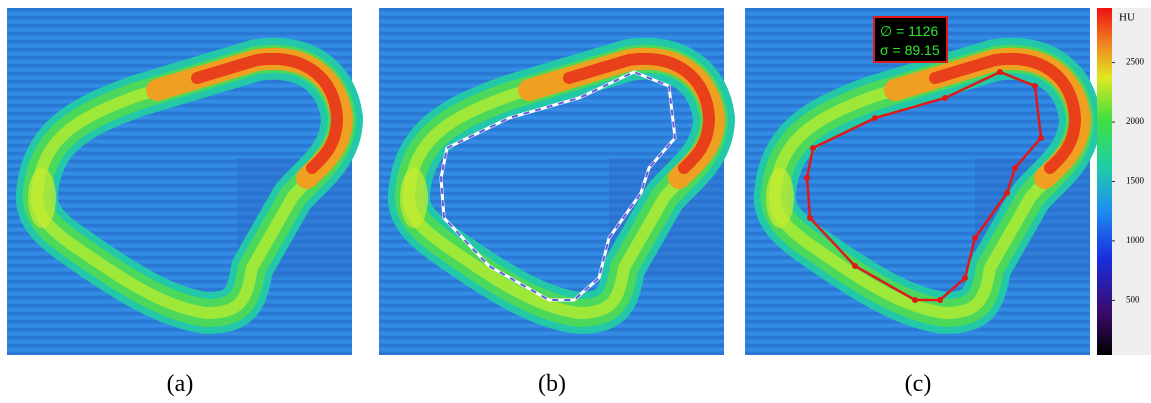 The height and width of the screenshot is (403, 1151). What do you see at coordinates (1135, 240) in the screenshot?
I see `colorbar-tick-label: 1000` at bounding box center [1135, 240].